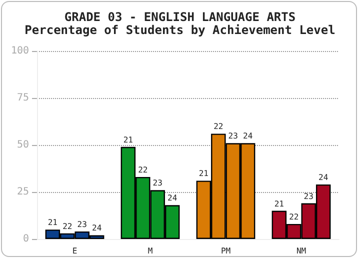 The image size is (360, 260). What do you see at coordinates (97, 228) in the screenshot?
I see `series-label: 24` at bounding box center [97, 228].